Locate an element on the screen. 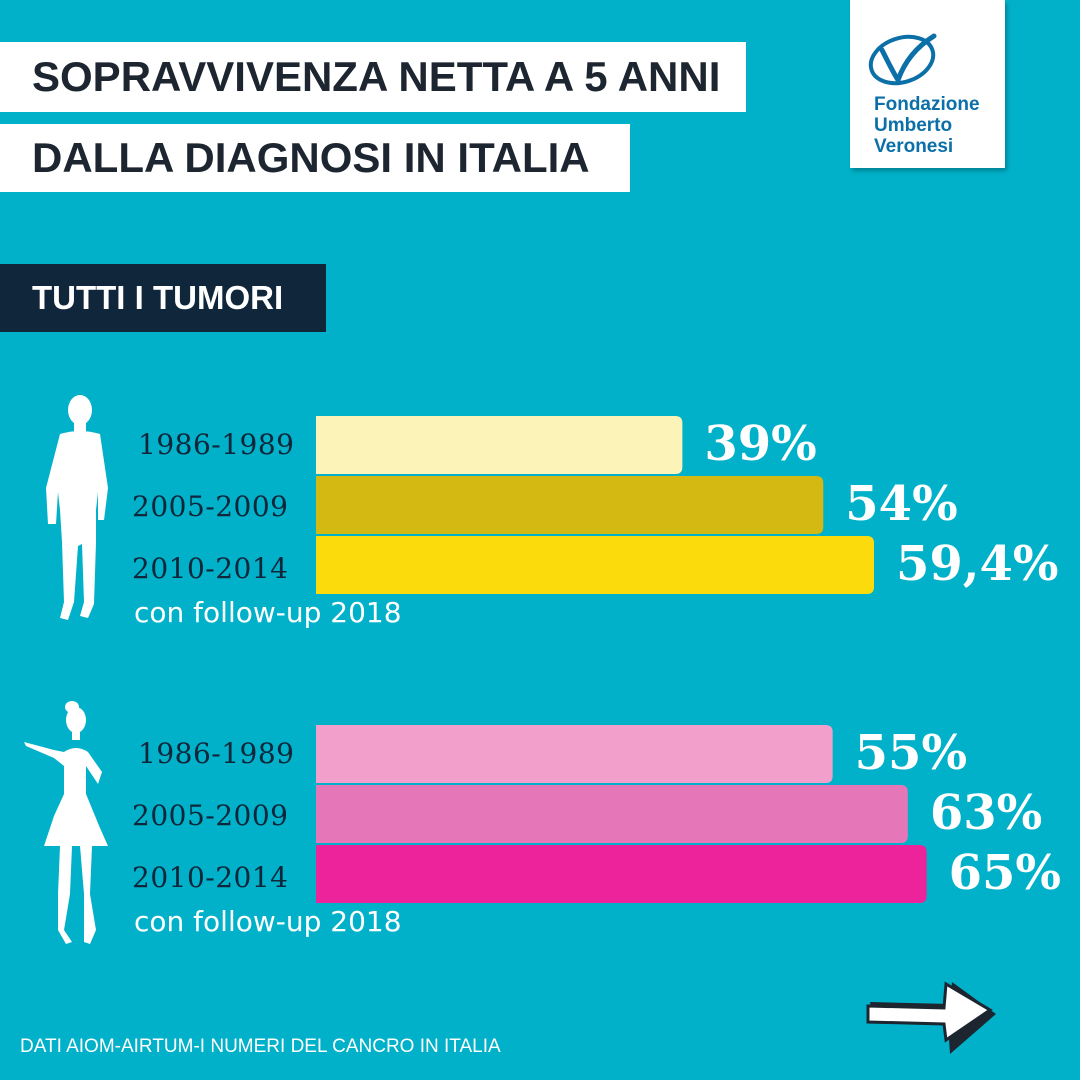 The image size is (1080, 1080). women-year-label-1: 1986-1989 is located at coordinates (216, 753).